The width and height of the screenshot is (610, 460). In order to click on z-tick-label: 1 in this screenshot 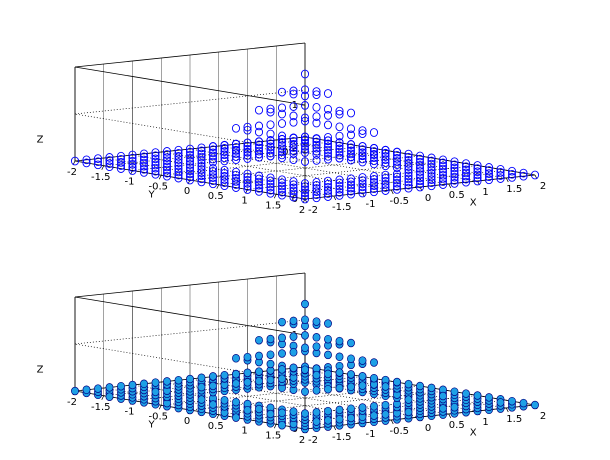, I will do `click(295, 105)`.